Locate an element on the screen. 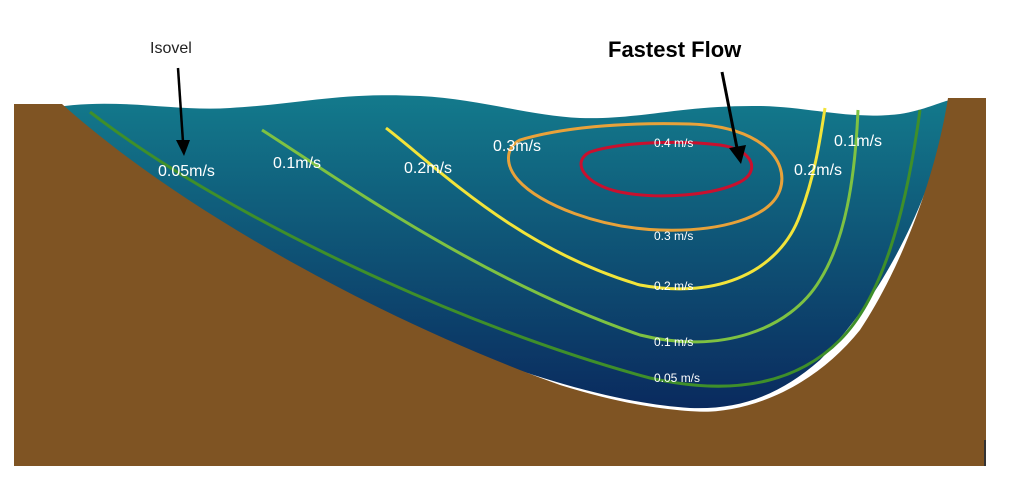 The width and height of the screenshot is (1009, 493). label-0.4-core: 0.4 m/s is located at coordinates (674, 143).